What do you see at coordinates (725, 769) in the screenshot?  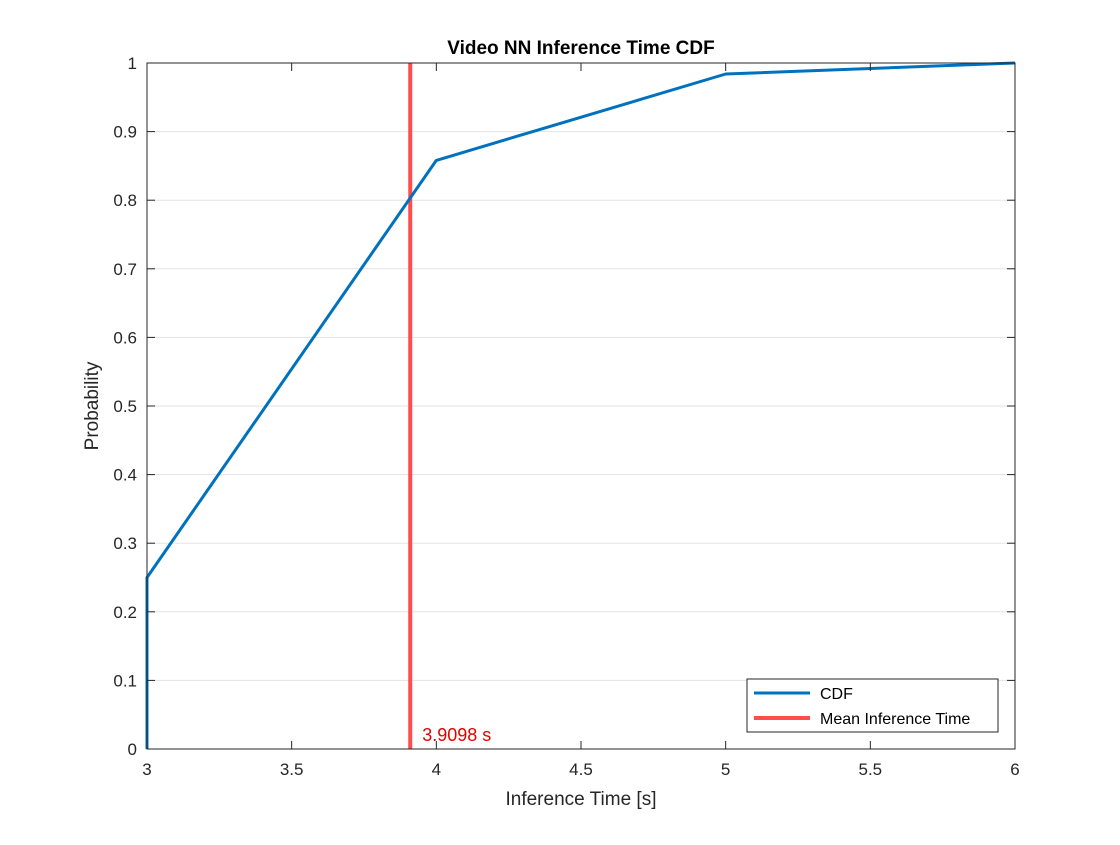 I see `x-tick-label: 5` at bounding box center [725, 769].